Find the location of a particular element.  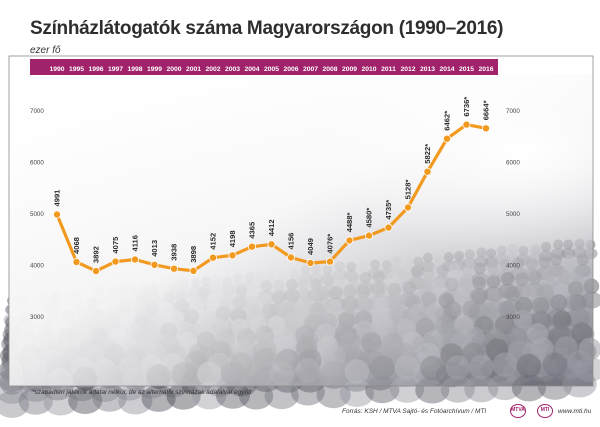

data-label: 3892 is located at coordinates (96, 254).